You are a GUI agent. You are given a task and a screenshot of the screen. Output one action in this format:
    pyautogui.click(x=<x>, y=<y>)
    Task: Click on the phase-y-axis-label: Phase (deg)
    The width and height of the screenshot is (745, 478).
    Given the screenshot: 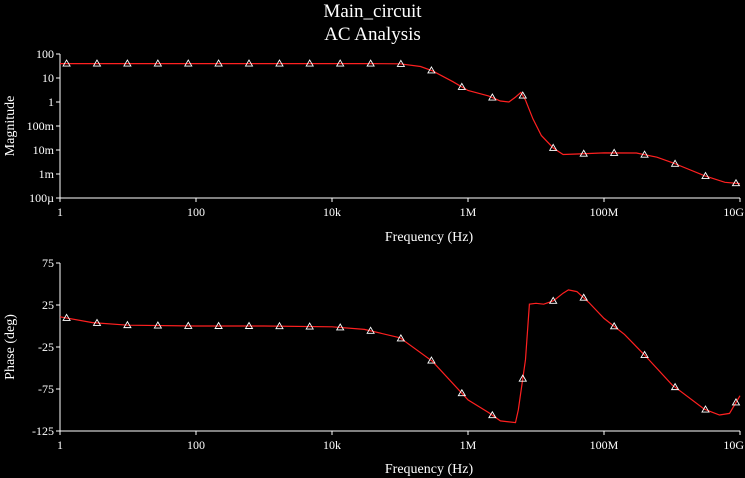 What is the action you would take?
    pyautogui.click(x=10, y=347)
    